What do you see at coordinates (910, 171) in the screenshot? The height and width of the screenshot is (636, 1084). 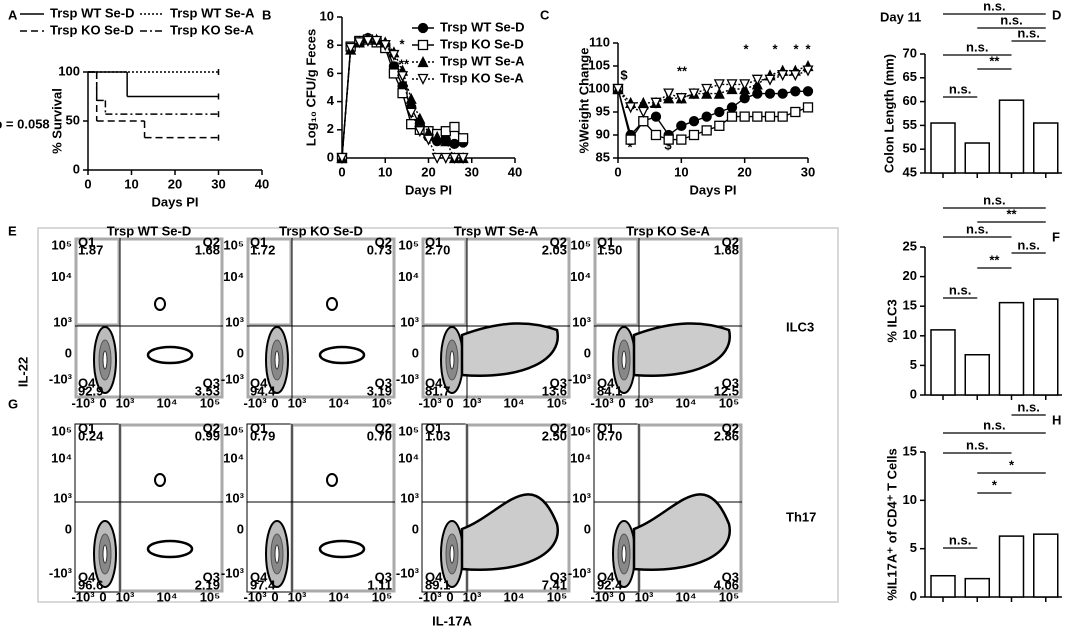 I see `y-tick-label: 45` at bounding box center [910, 171].